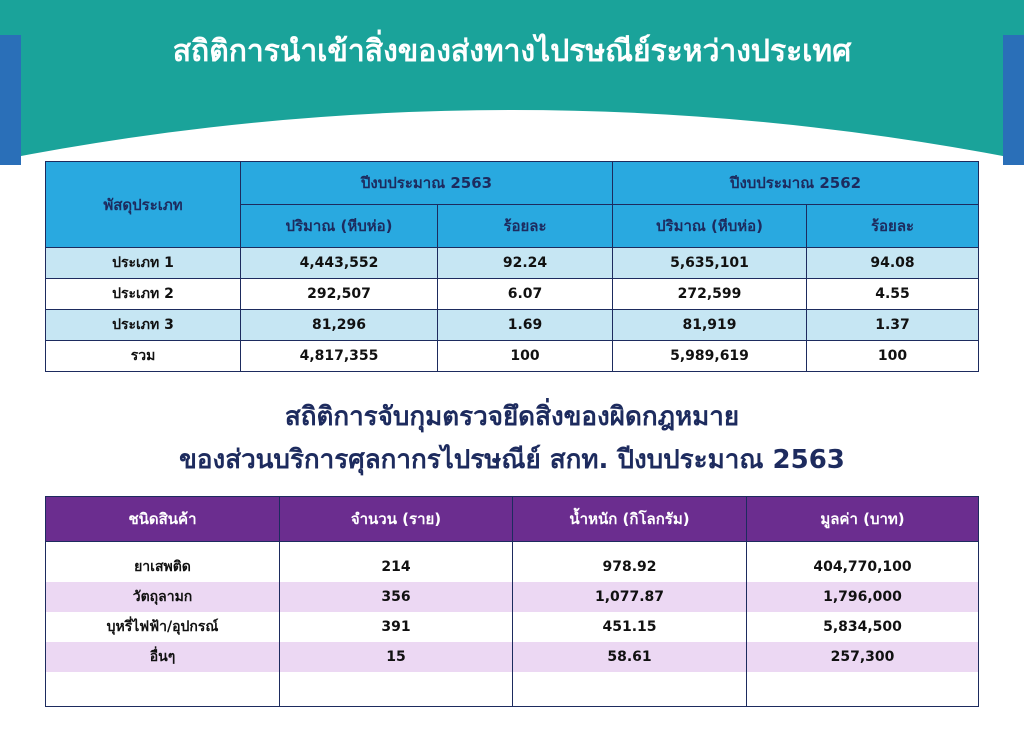 The width and height of the screenshot is (1024, 731). What do you see at coordinates (426, 183) in the screenshot?
I see `group-header: ปีงบประมาณ 2563` at bounding box center [426, 183].